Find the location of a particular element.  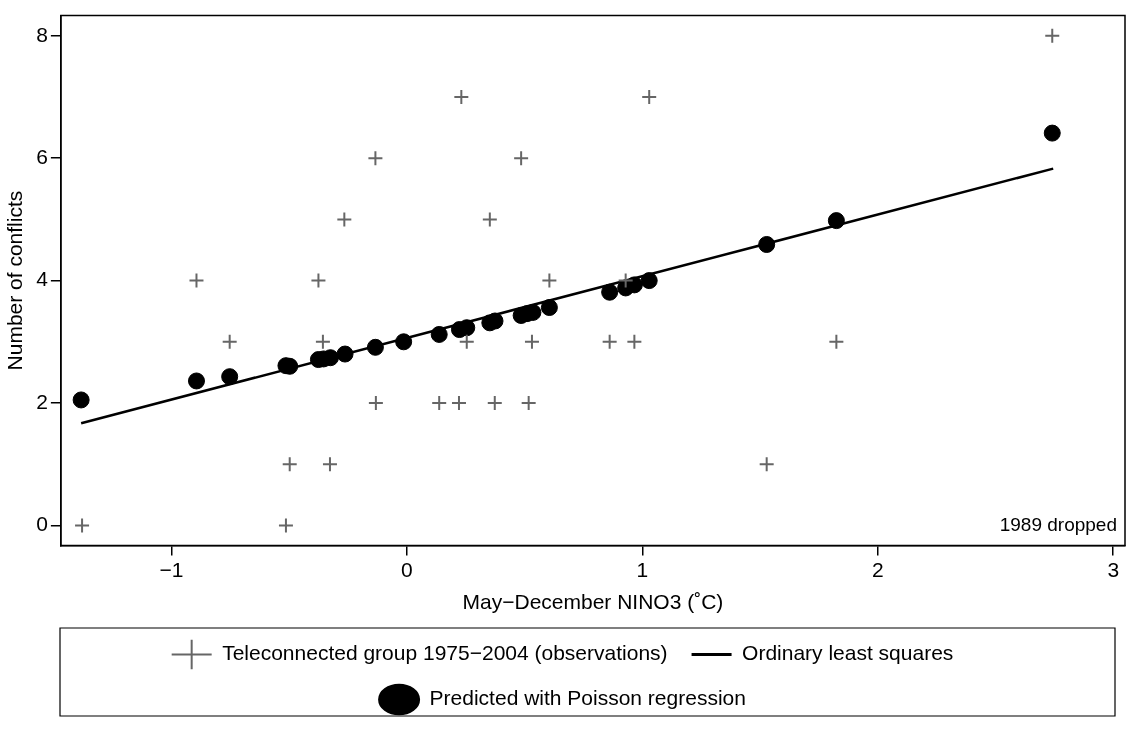

x-tick-label: −1 is located at coordinates (171, 569).